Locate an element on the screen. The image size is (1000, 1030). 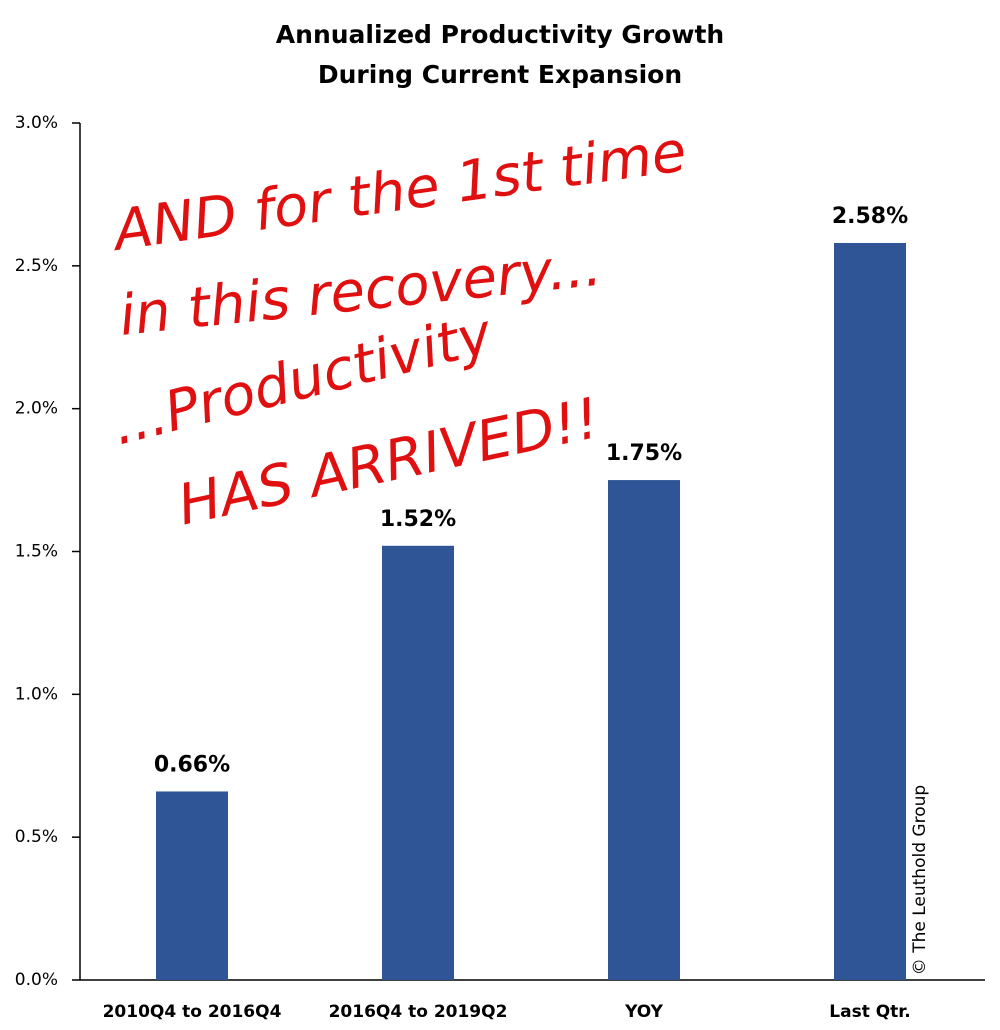
y-tick-label: 0.0% is located at coordinates (36, 980).